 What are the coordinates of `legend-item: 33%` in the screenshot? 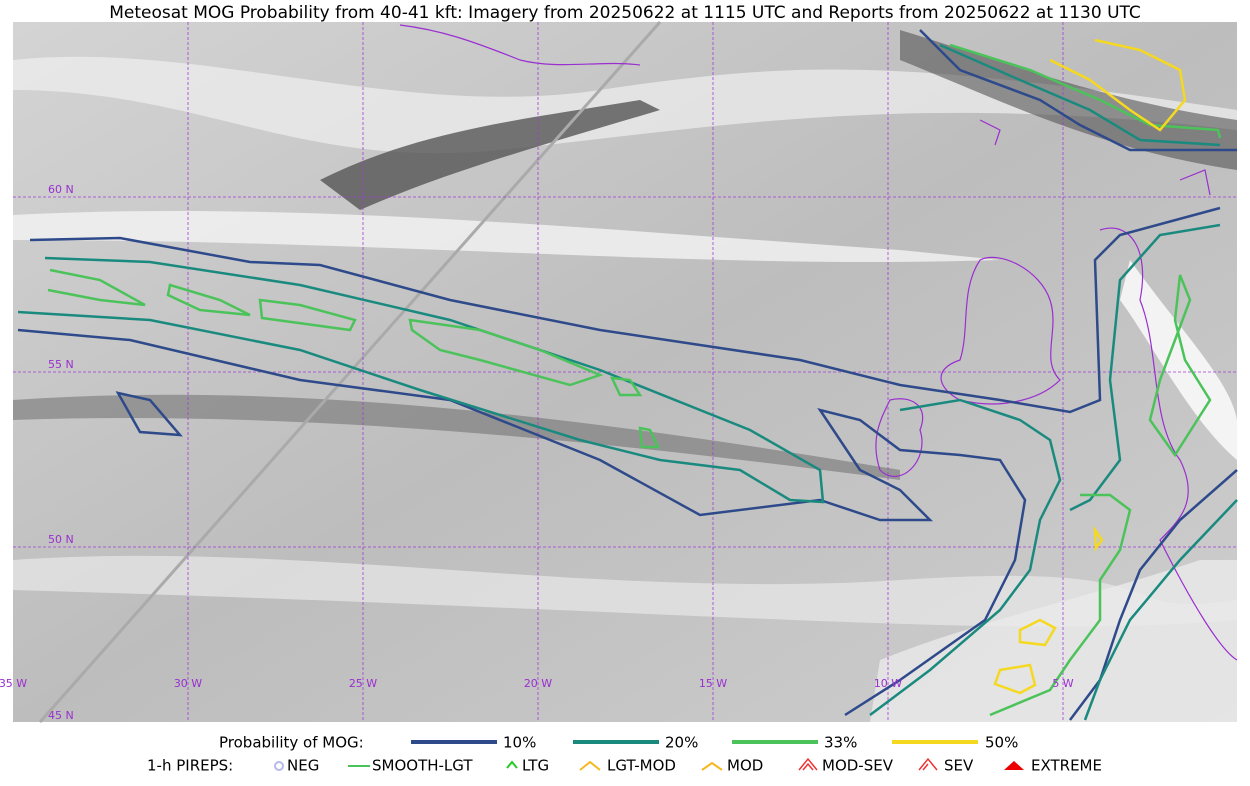 It's located at (840, 743).